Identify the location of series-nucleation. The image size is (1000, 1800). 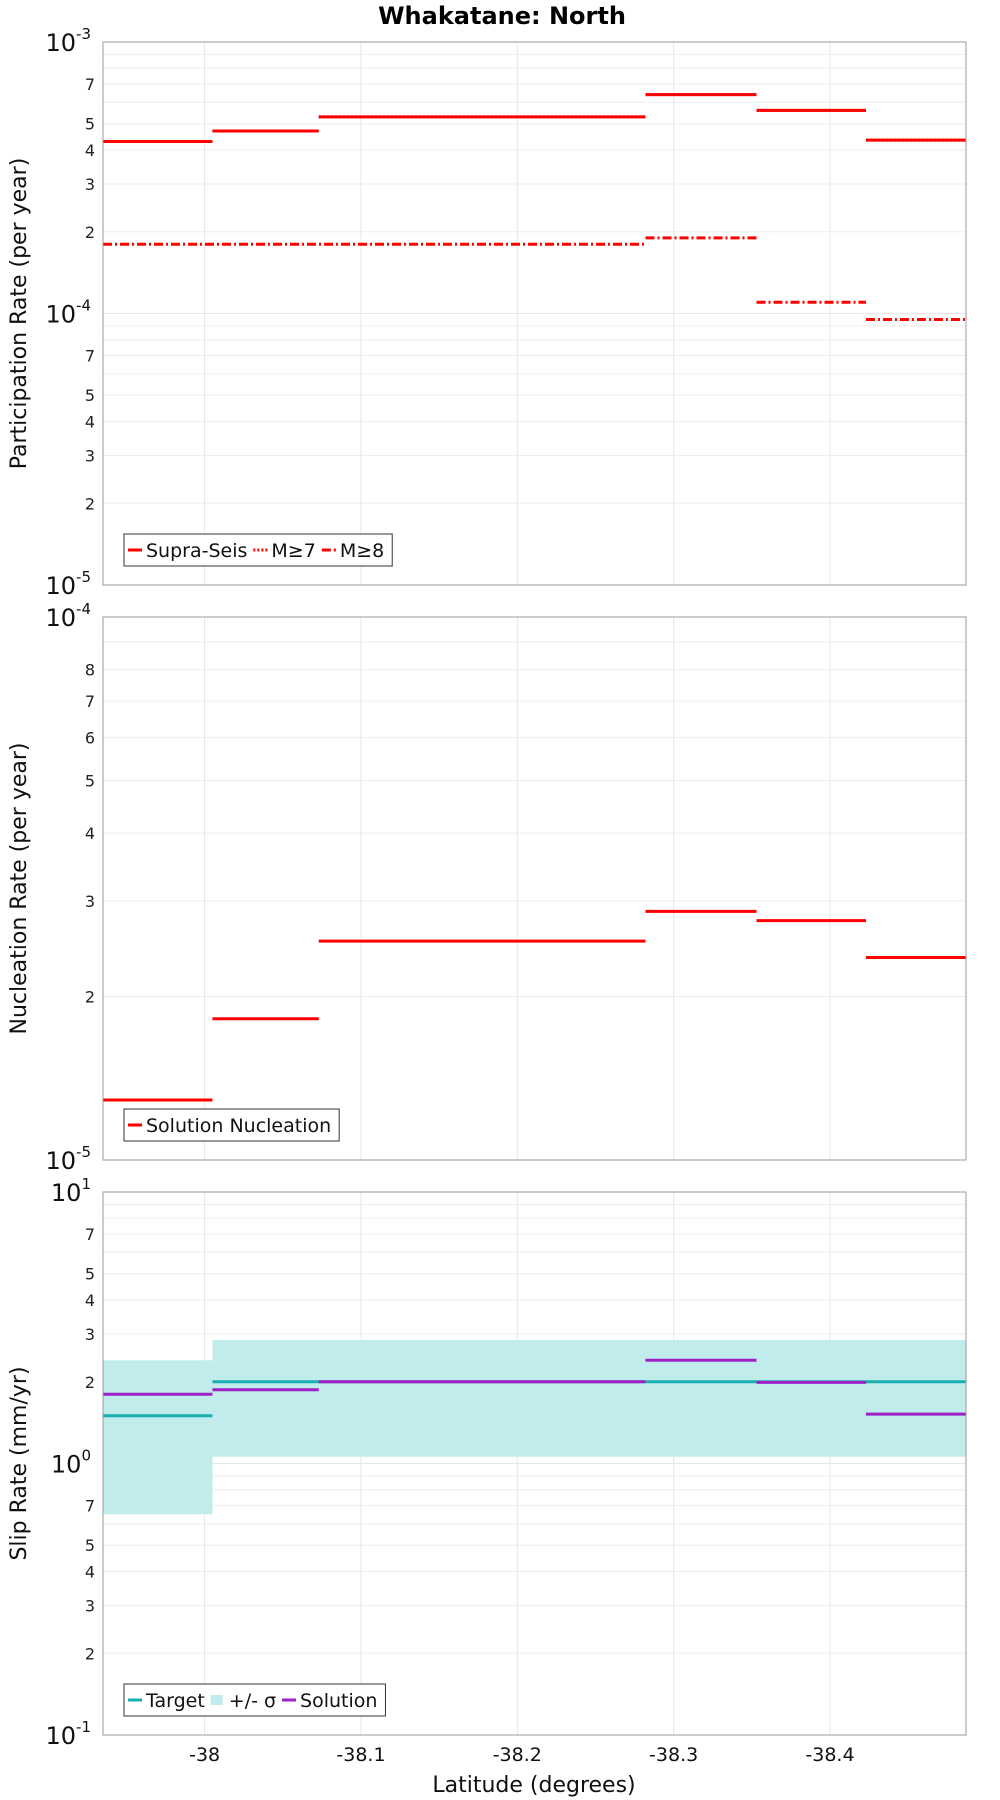
(534, 1005).